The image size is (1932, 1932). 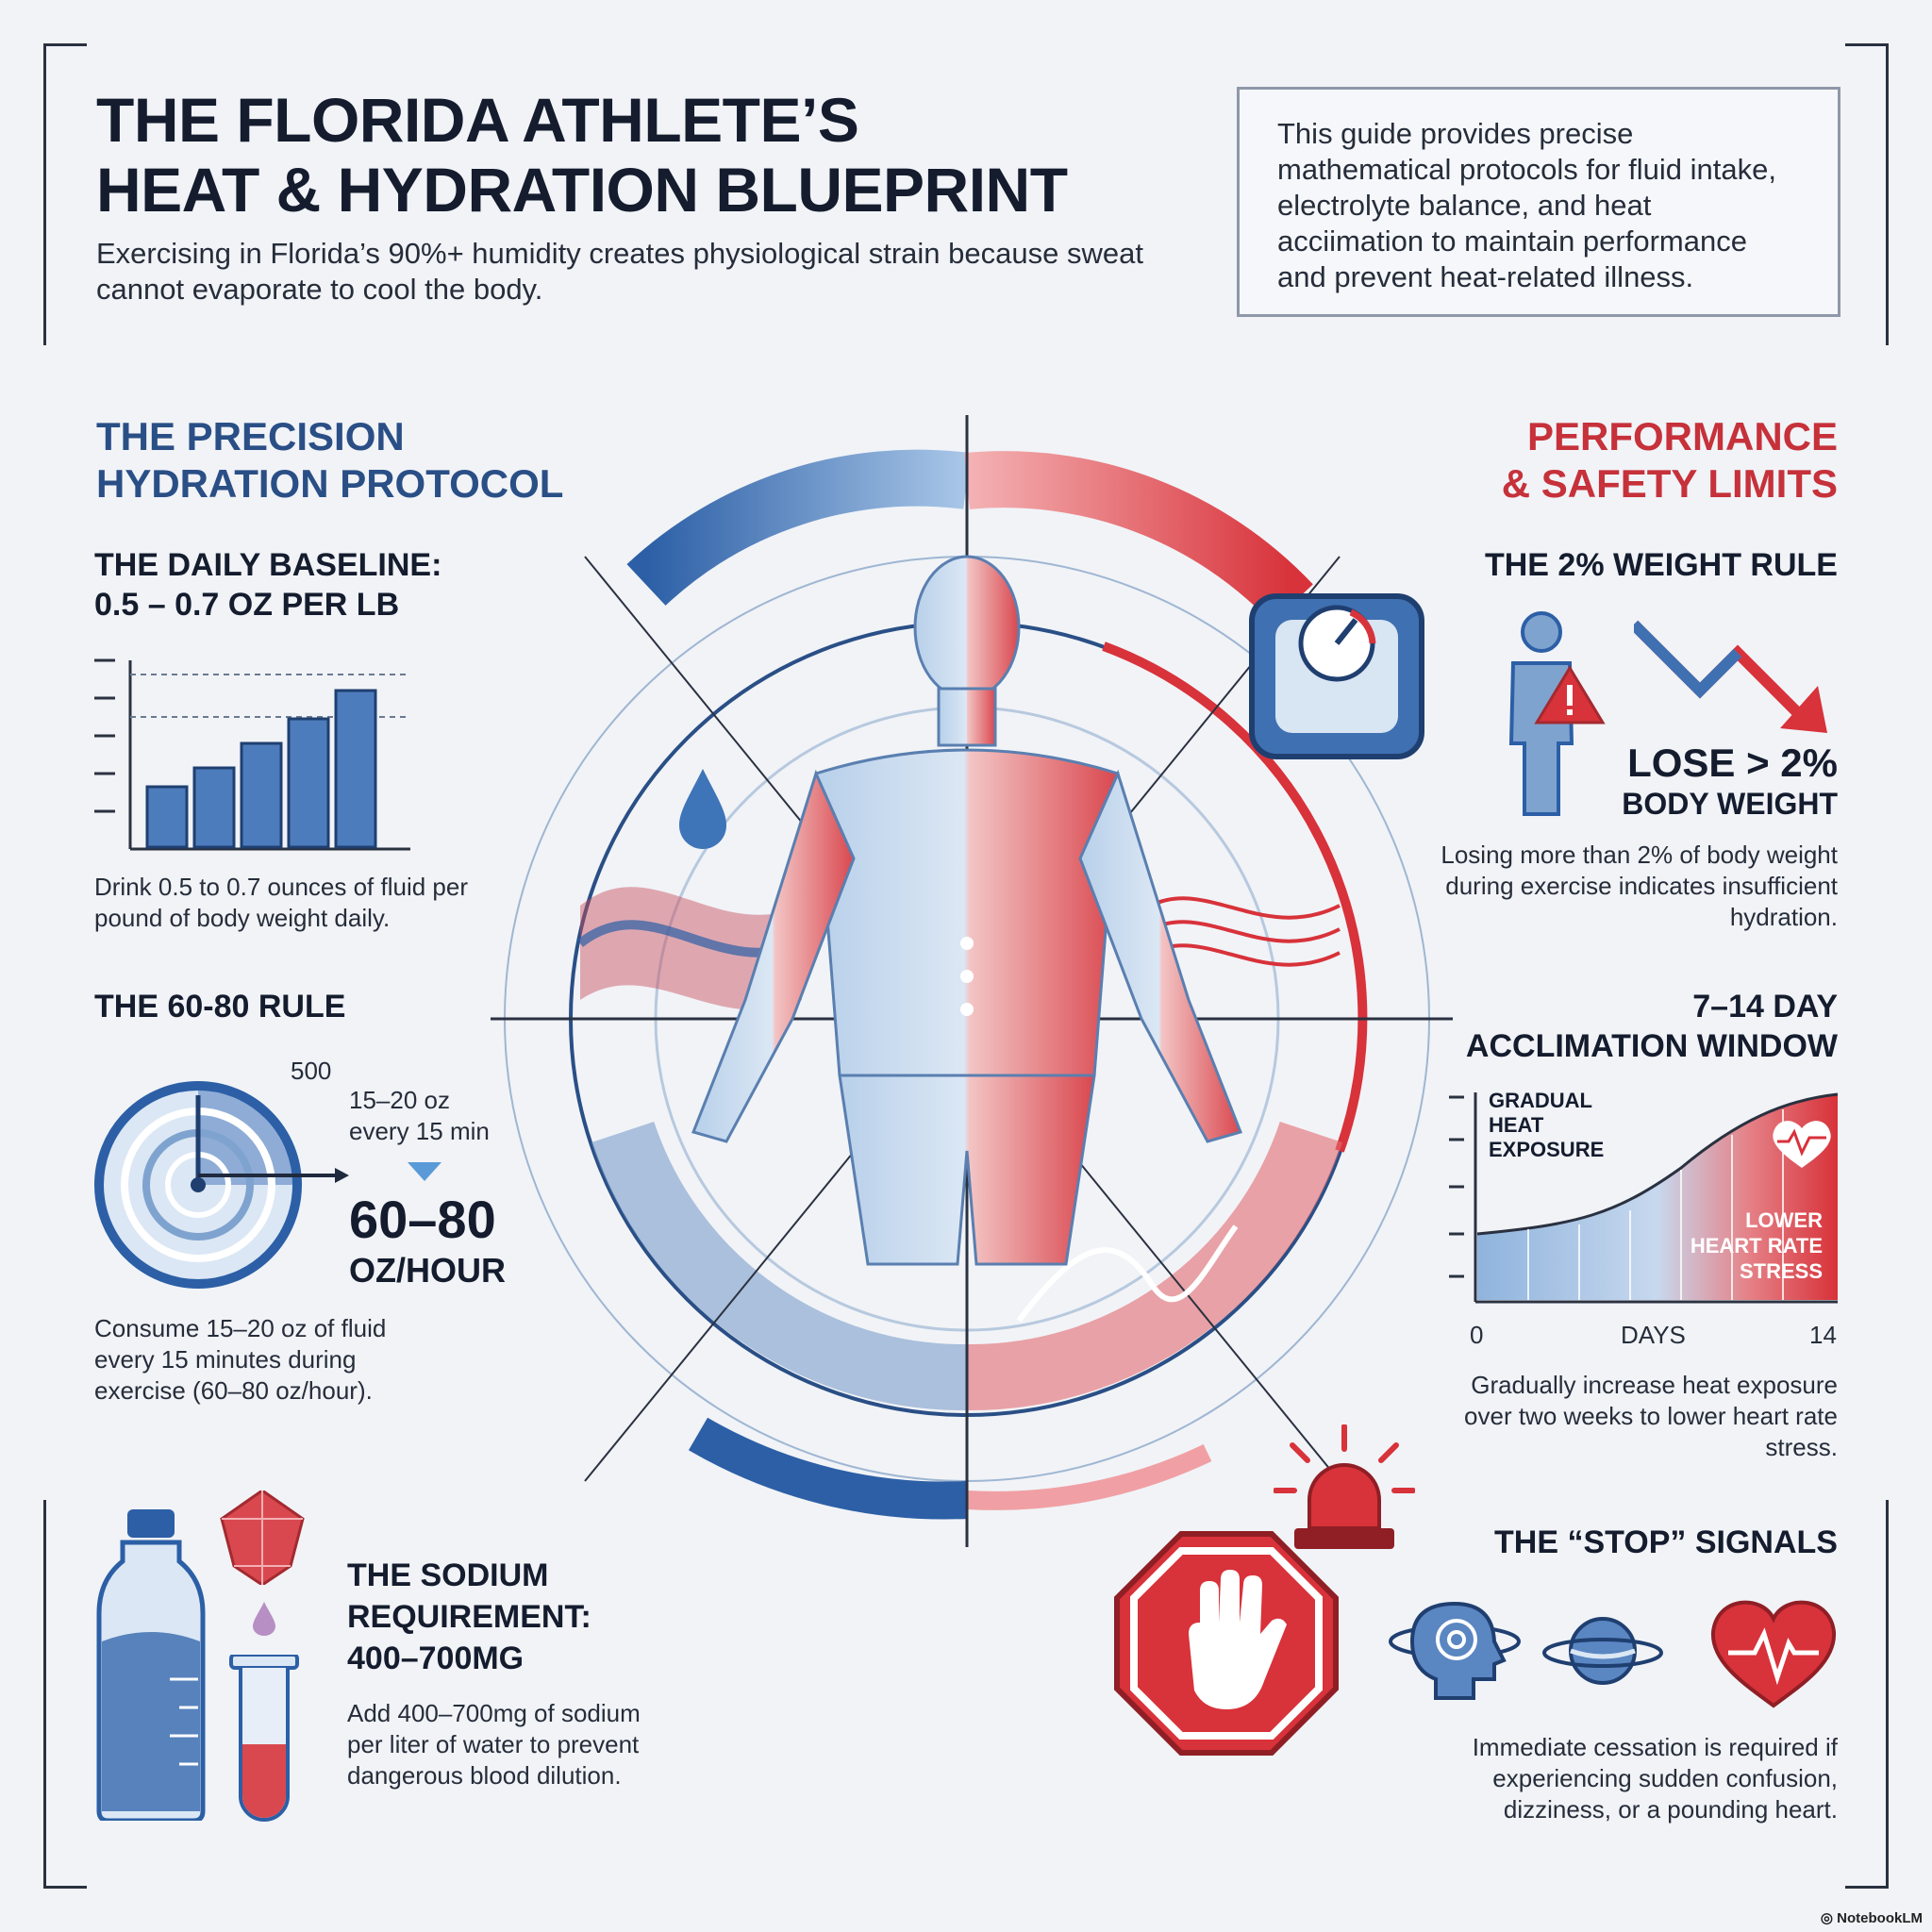 I want to click on chart-label-line: EXPOSURE, so click(x=1547, y=1150).